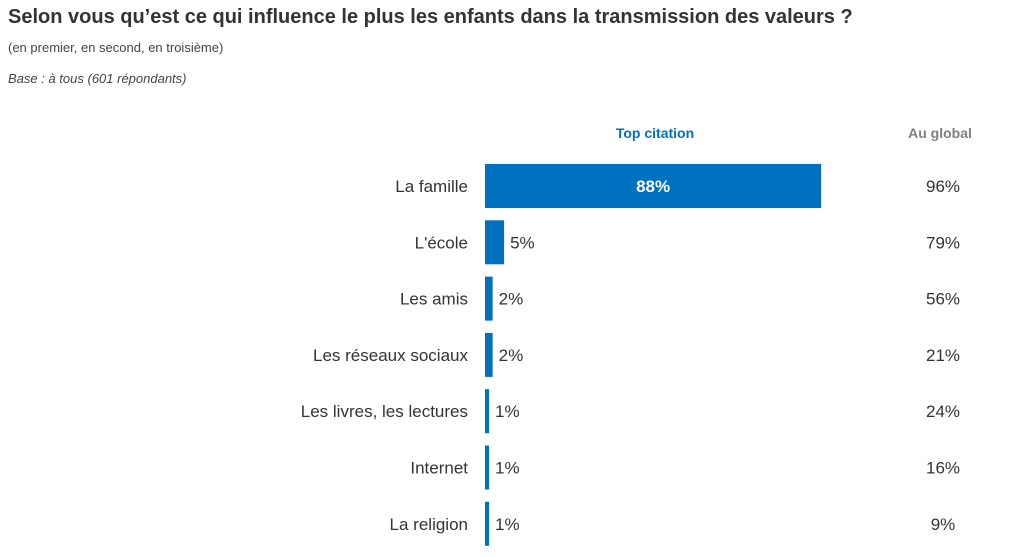 The image size is (1013, 557). Describe the element at coordinates (116, 47) in the screenshot. I see `chart-subtitle: (en premier, en second, en troisième)` at that location.